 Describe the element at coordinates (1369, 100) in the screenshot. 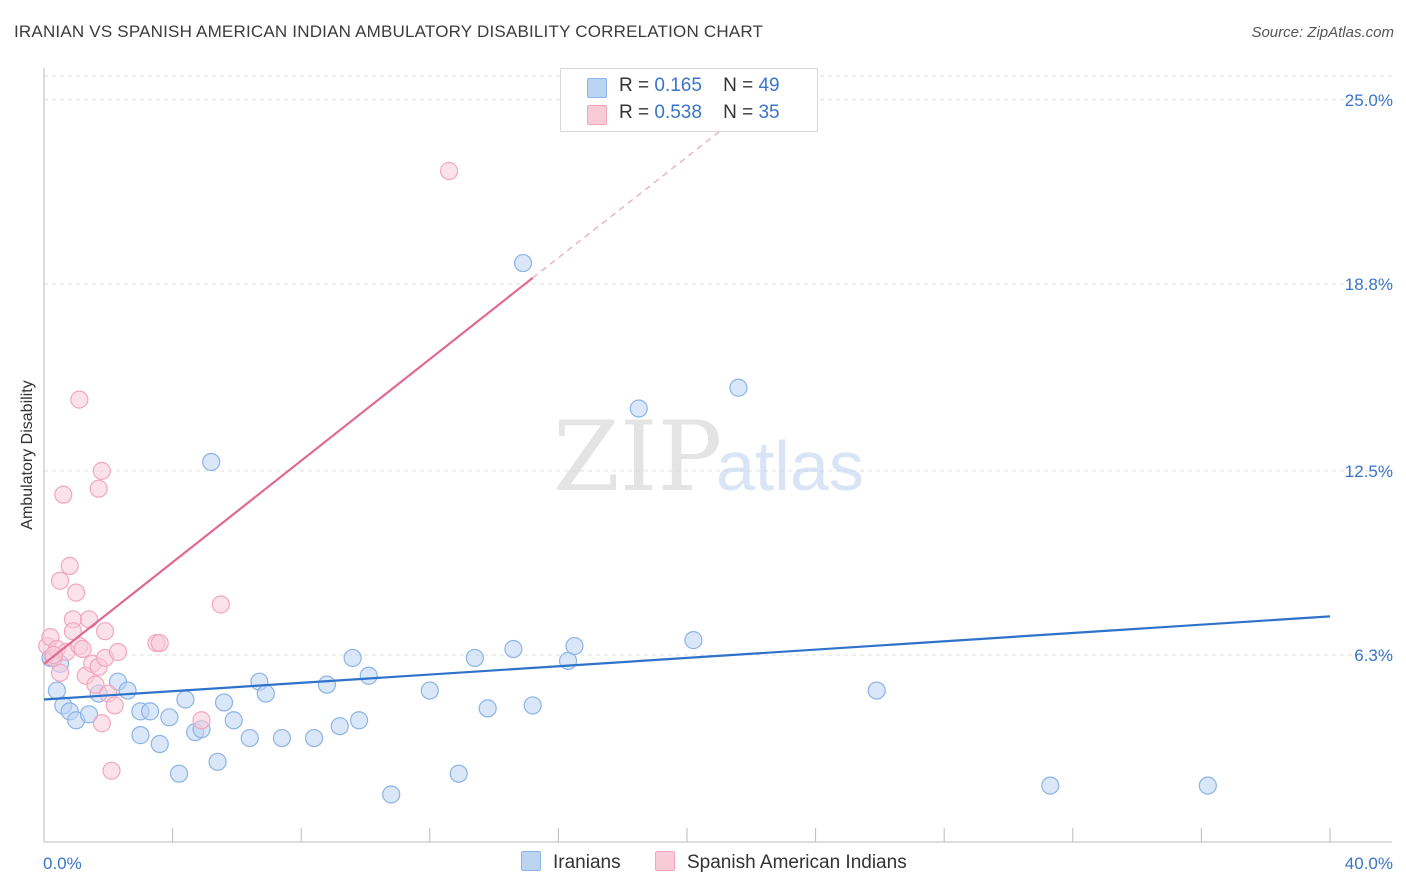

I see `y-tick-label: 25.0%` at that location.